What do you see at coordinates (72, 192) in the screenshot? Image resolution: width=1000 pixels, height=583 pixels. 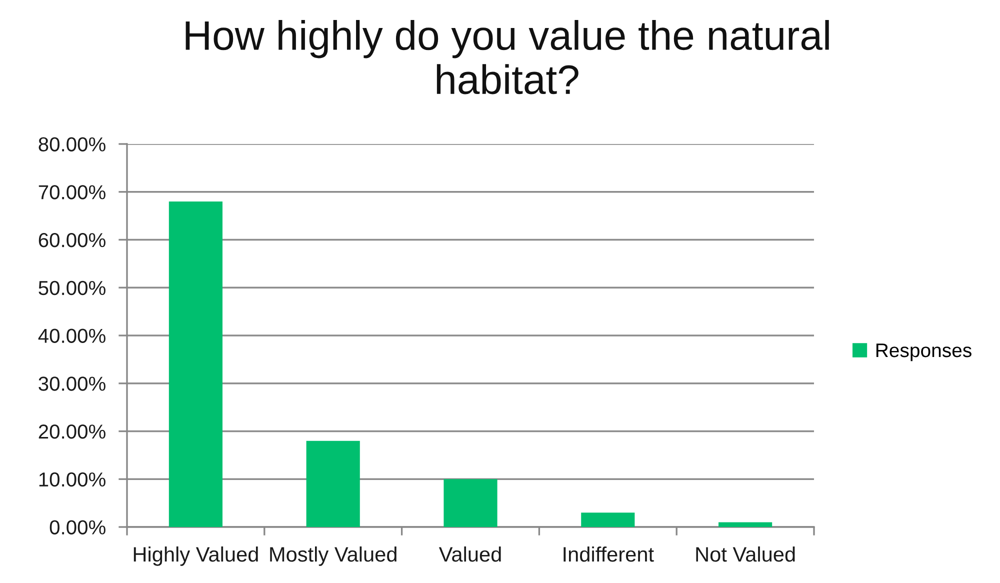 I see `y-tick-label: 70.00%` at bounding box center [72, 192].